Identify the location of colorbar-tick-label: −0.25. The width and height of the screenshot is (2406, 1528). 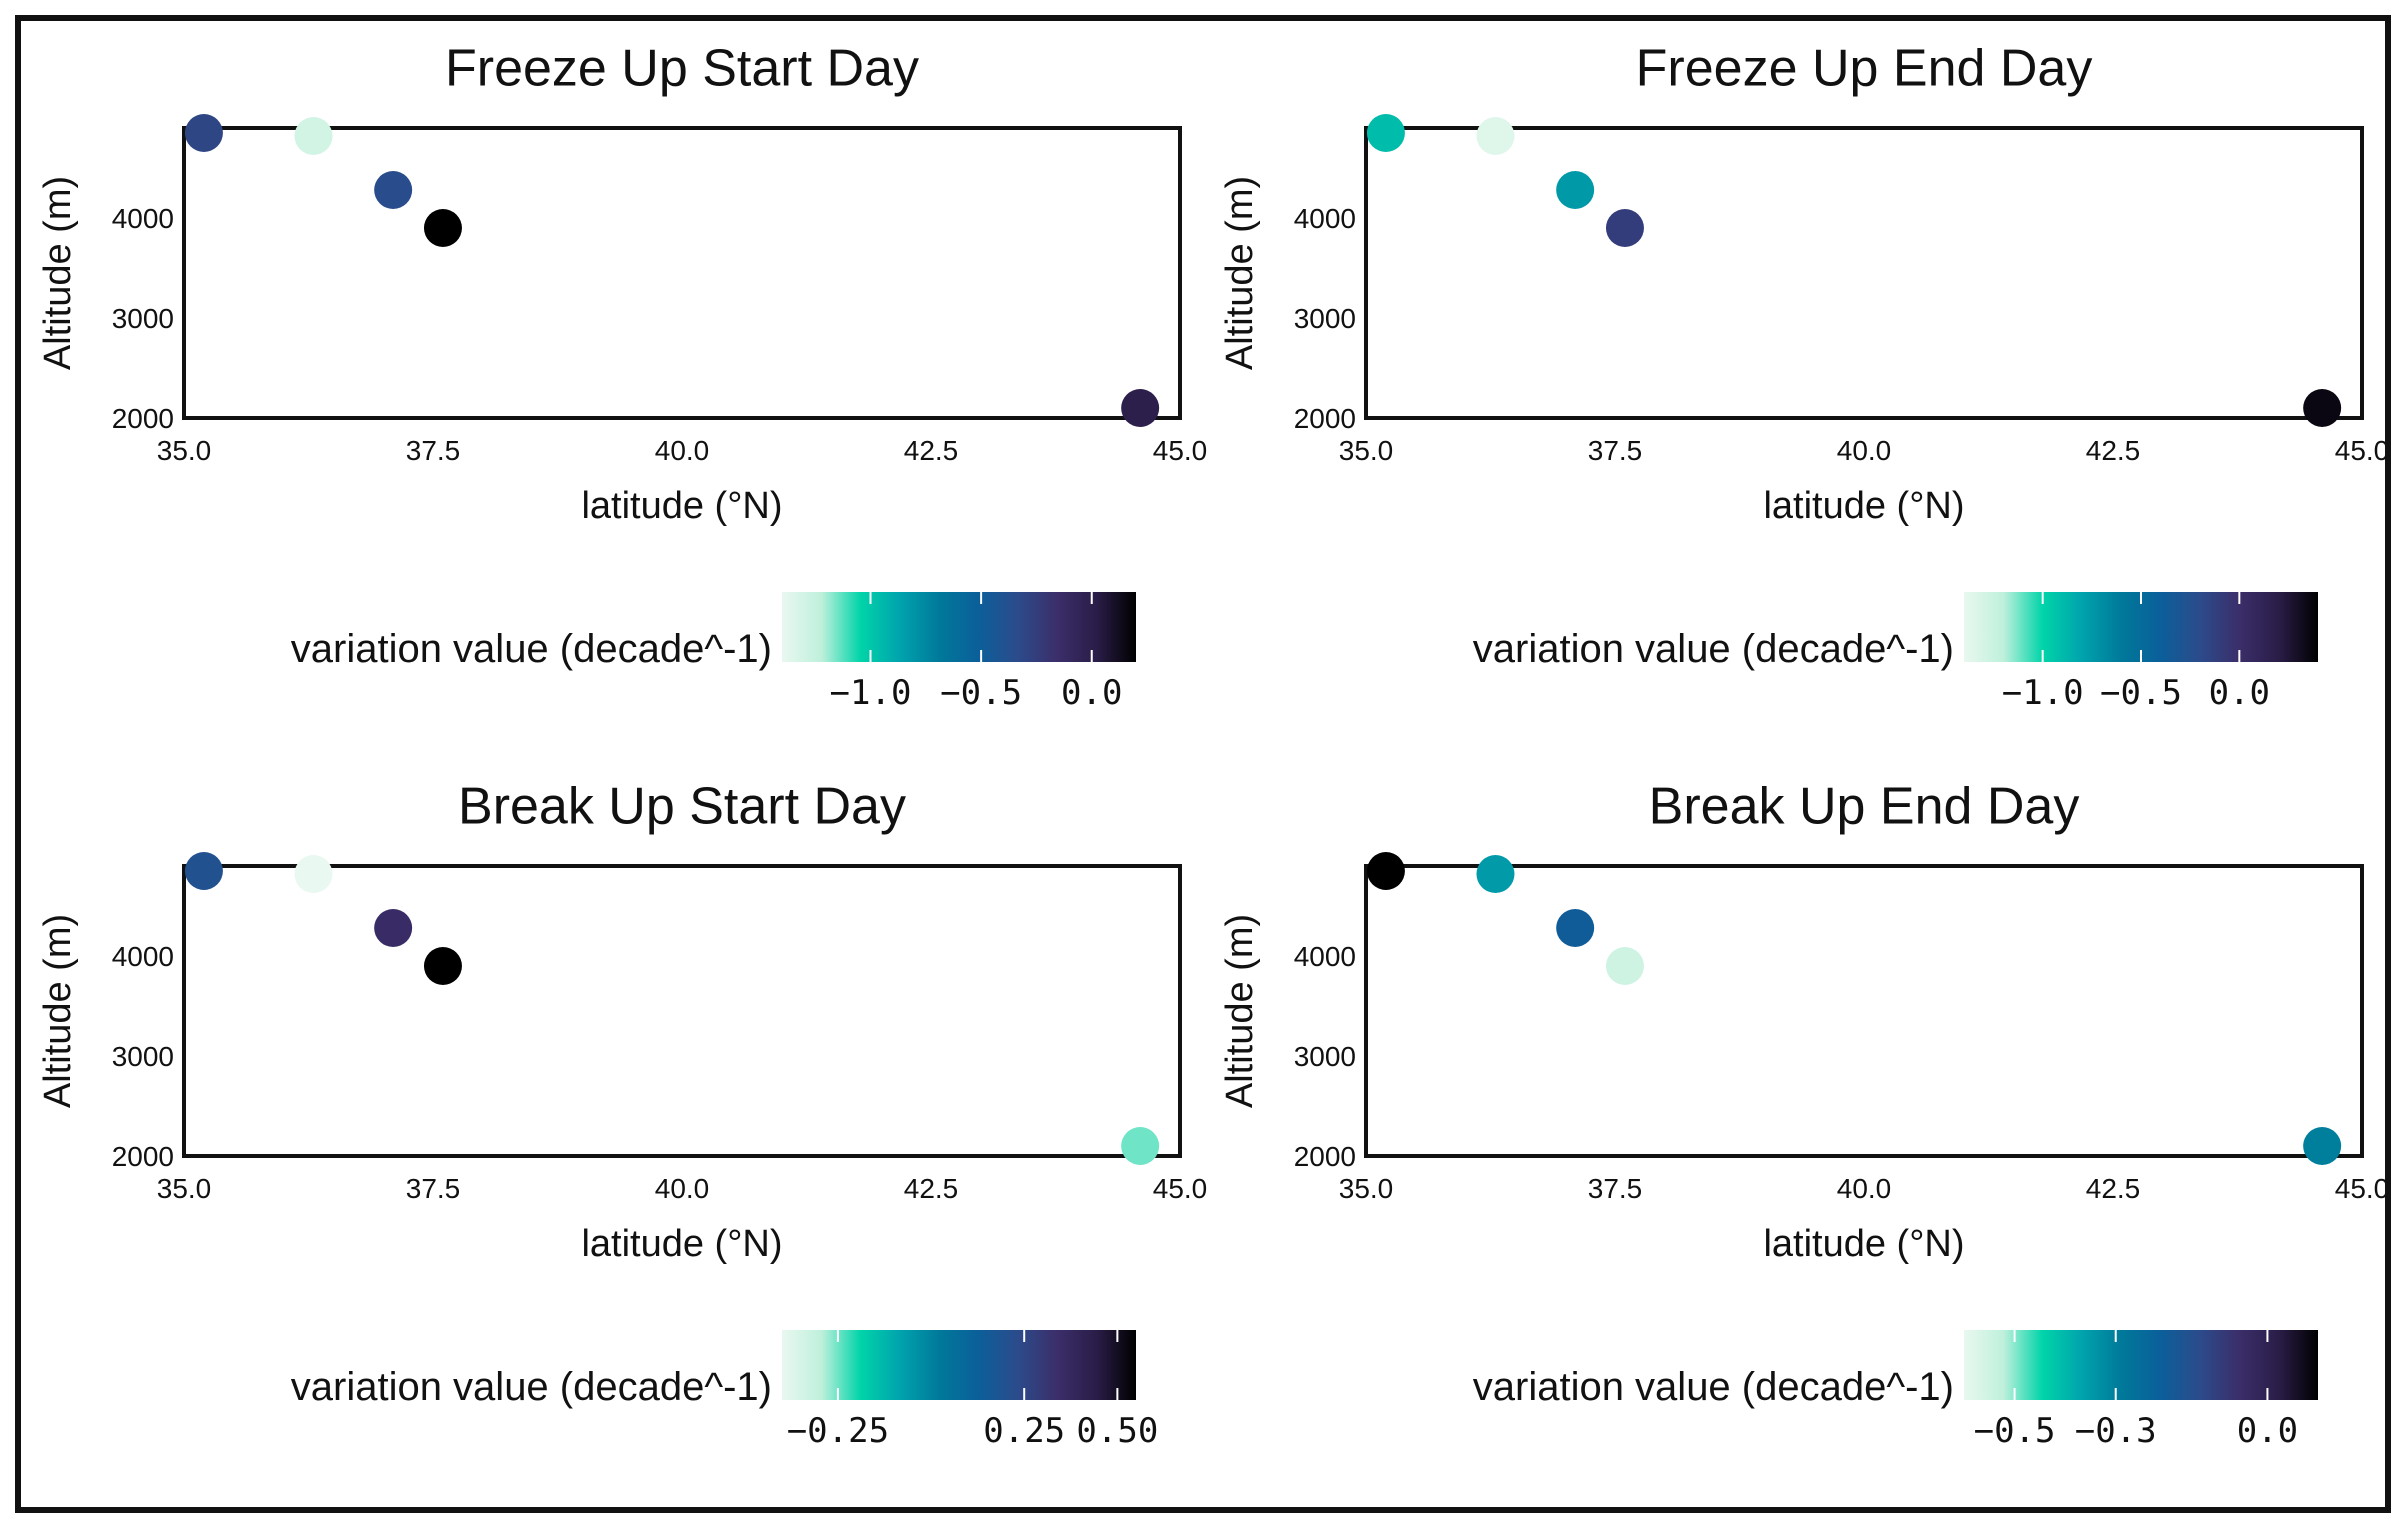
(838, 1431).